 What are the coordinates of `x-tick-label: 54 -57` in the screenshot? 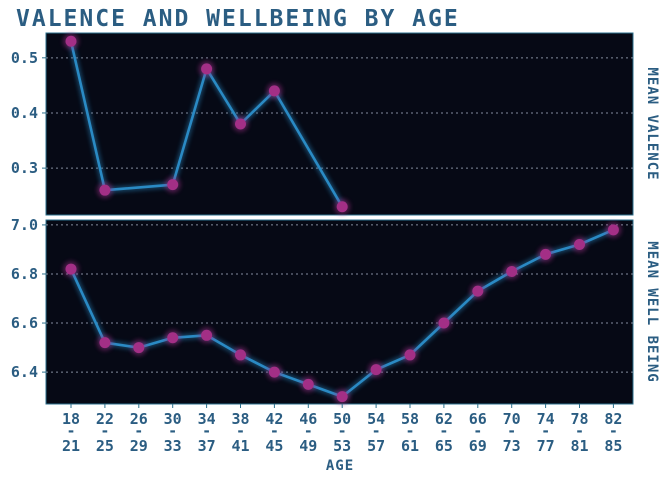 It's located at (376, 432).